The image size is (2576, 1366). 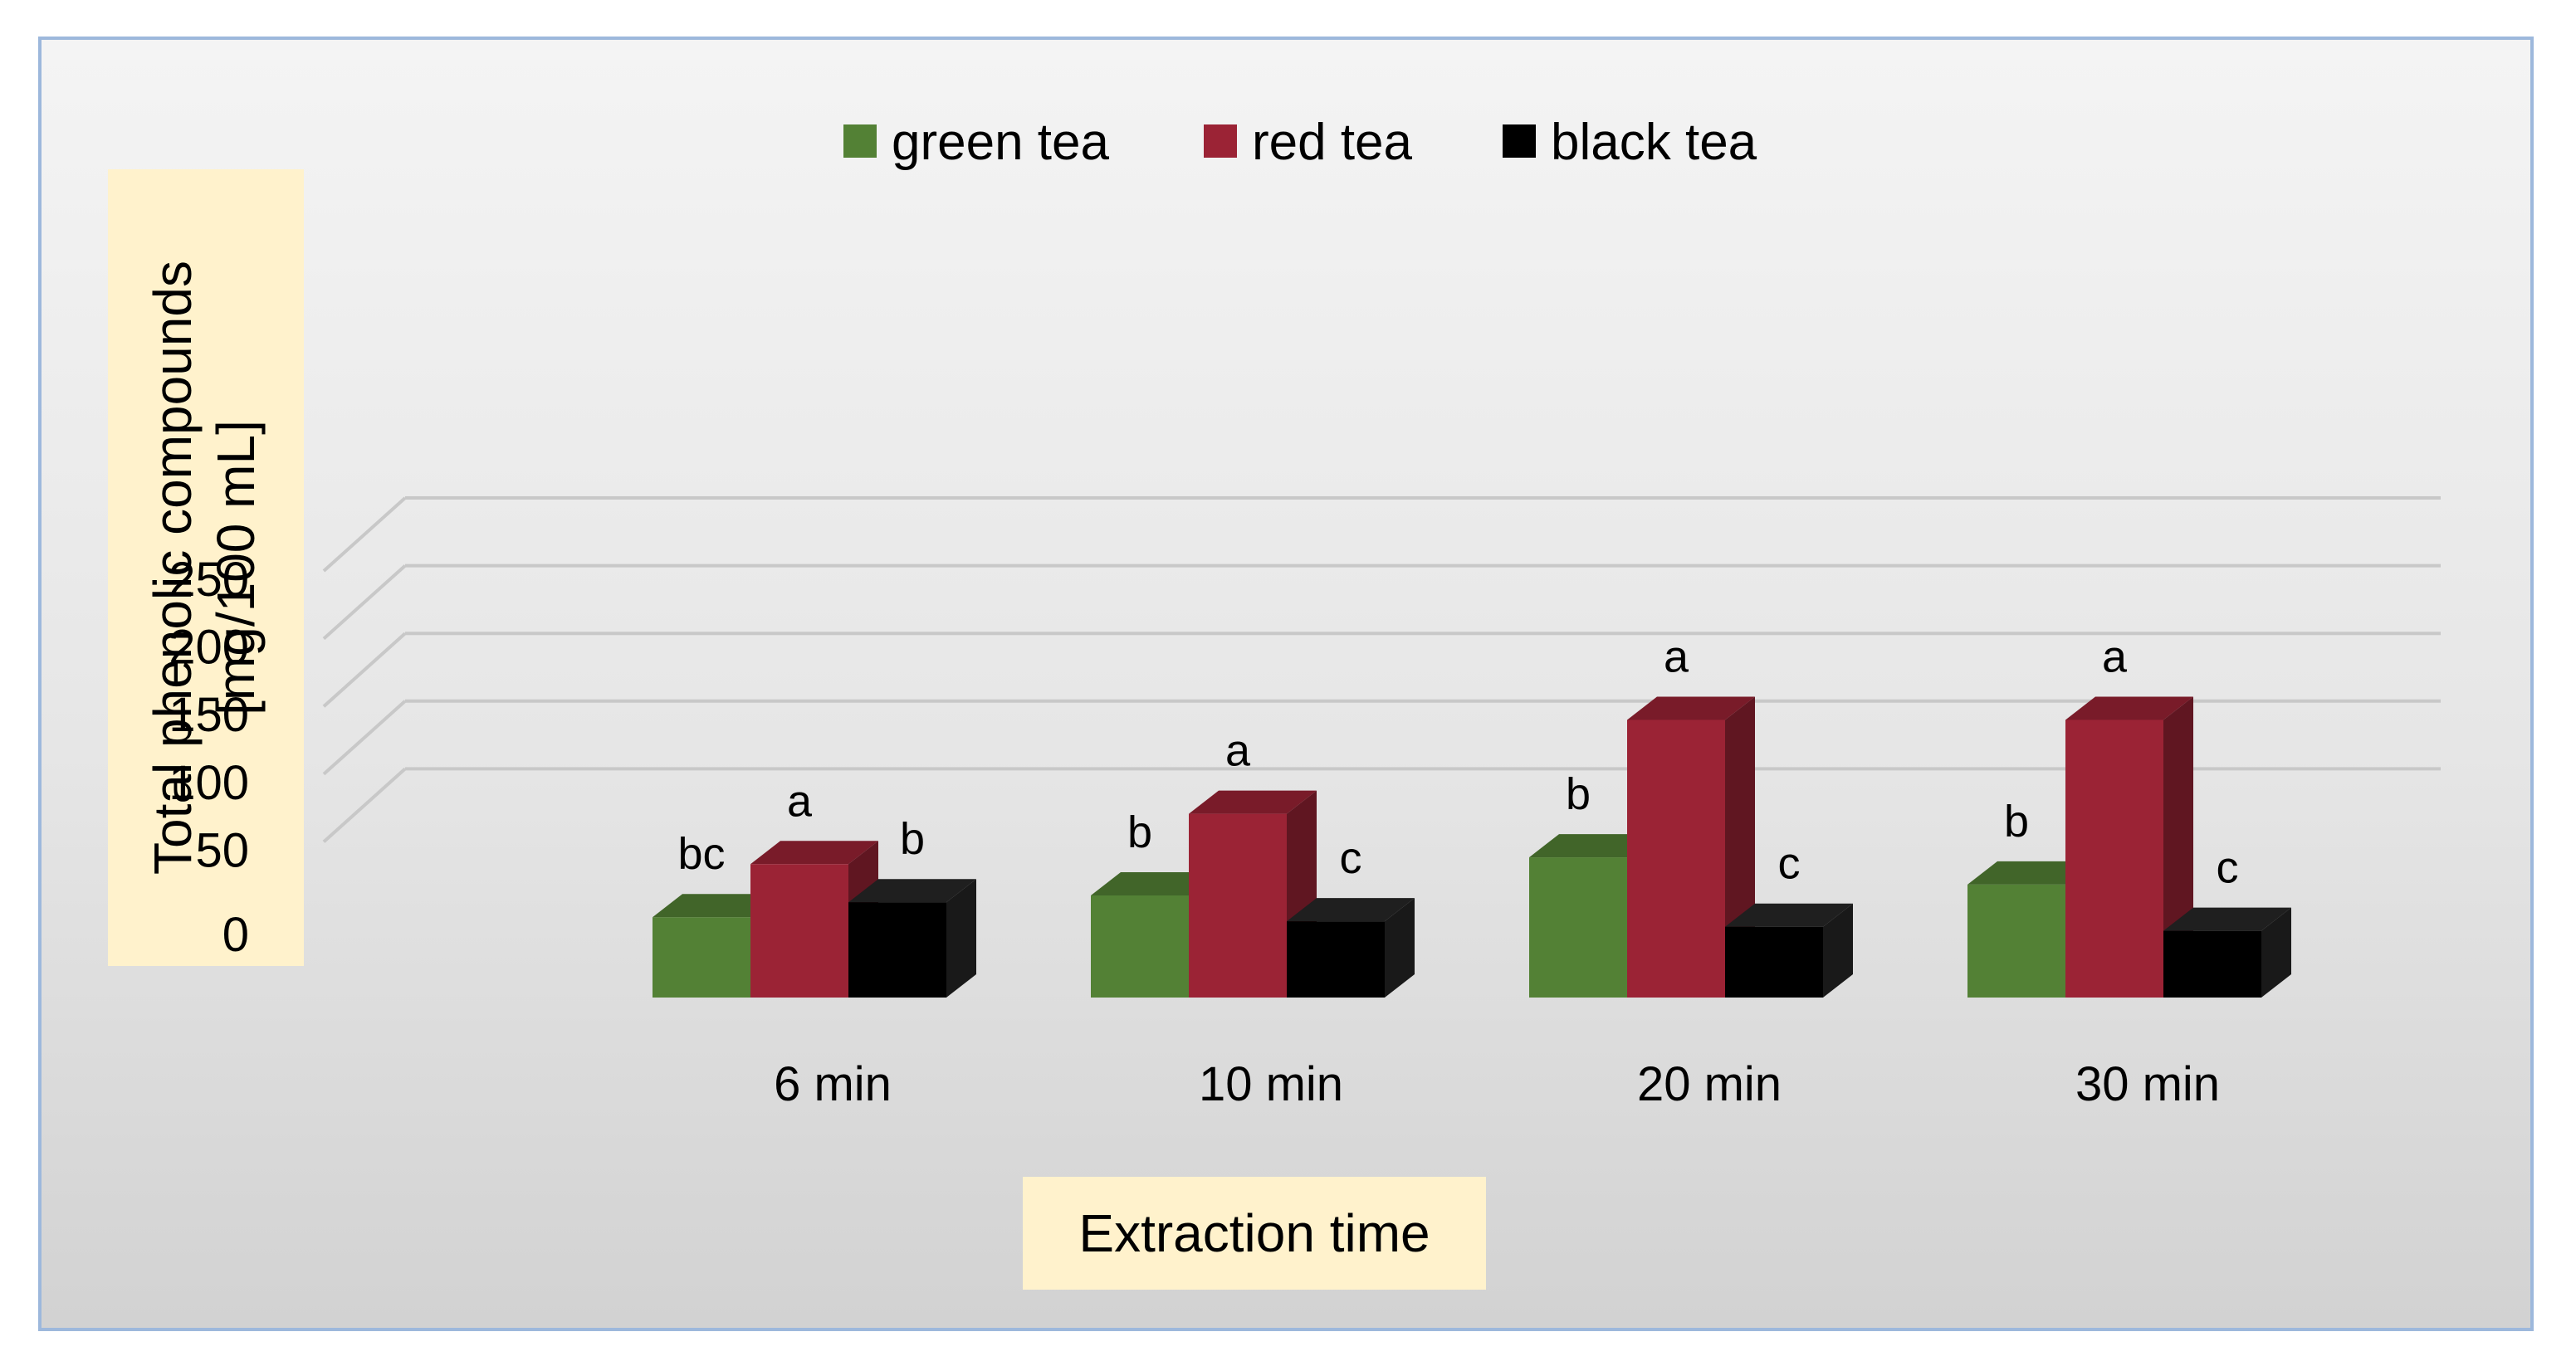 I want to click on significance-label: bc, so click(x=701, y=854).